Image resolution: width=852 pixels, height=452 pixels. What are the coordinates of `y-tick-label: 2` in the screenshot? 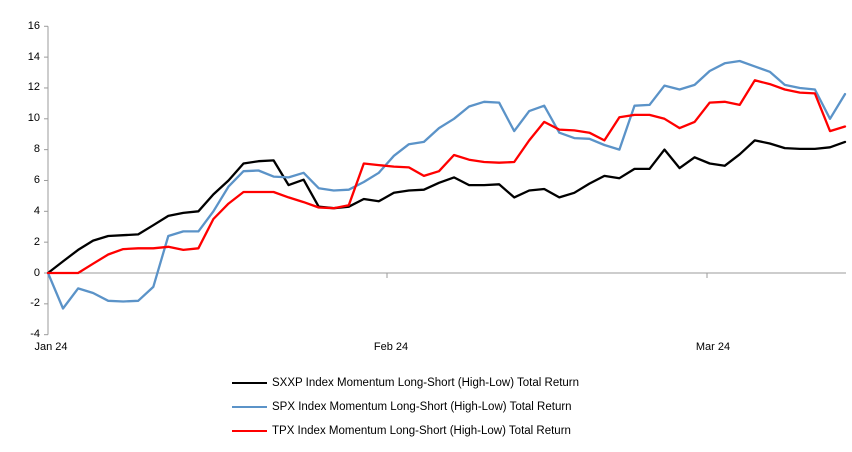 It's located at (36, 241).